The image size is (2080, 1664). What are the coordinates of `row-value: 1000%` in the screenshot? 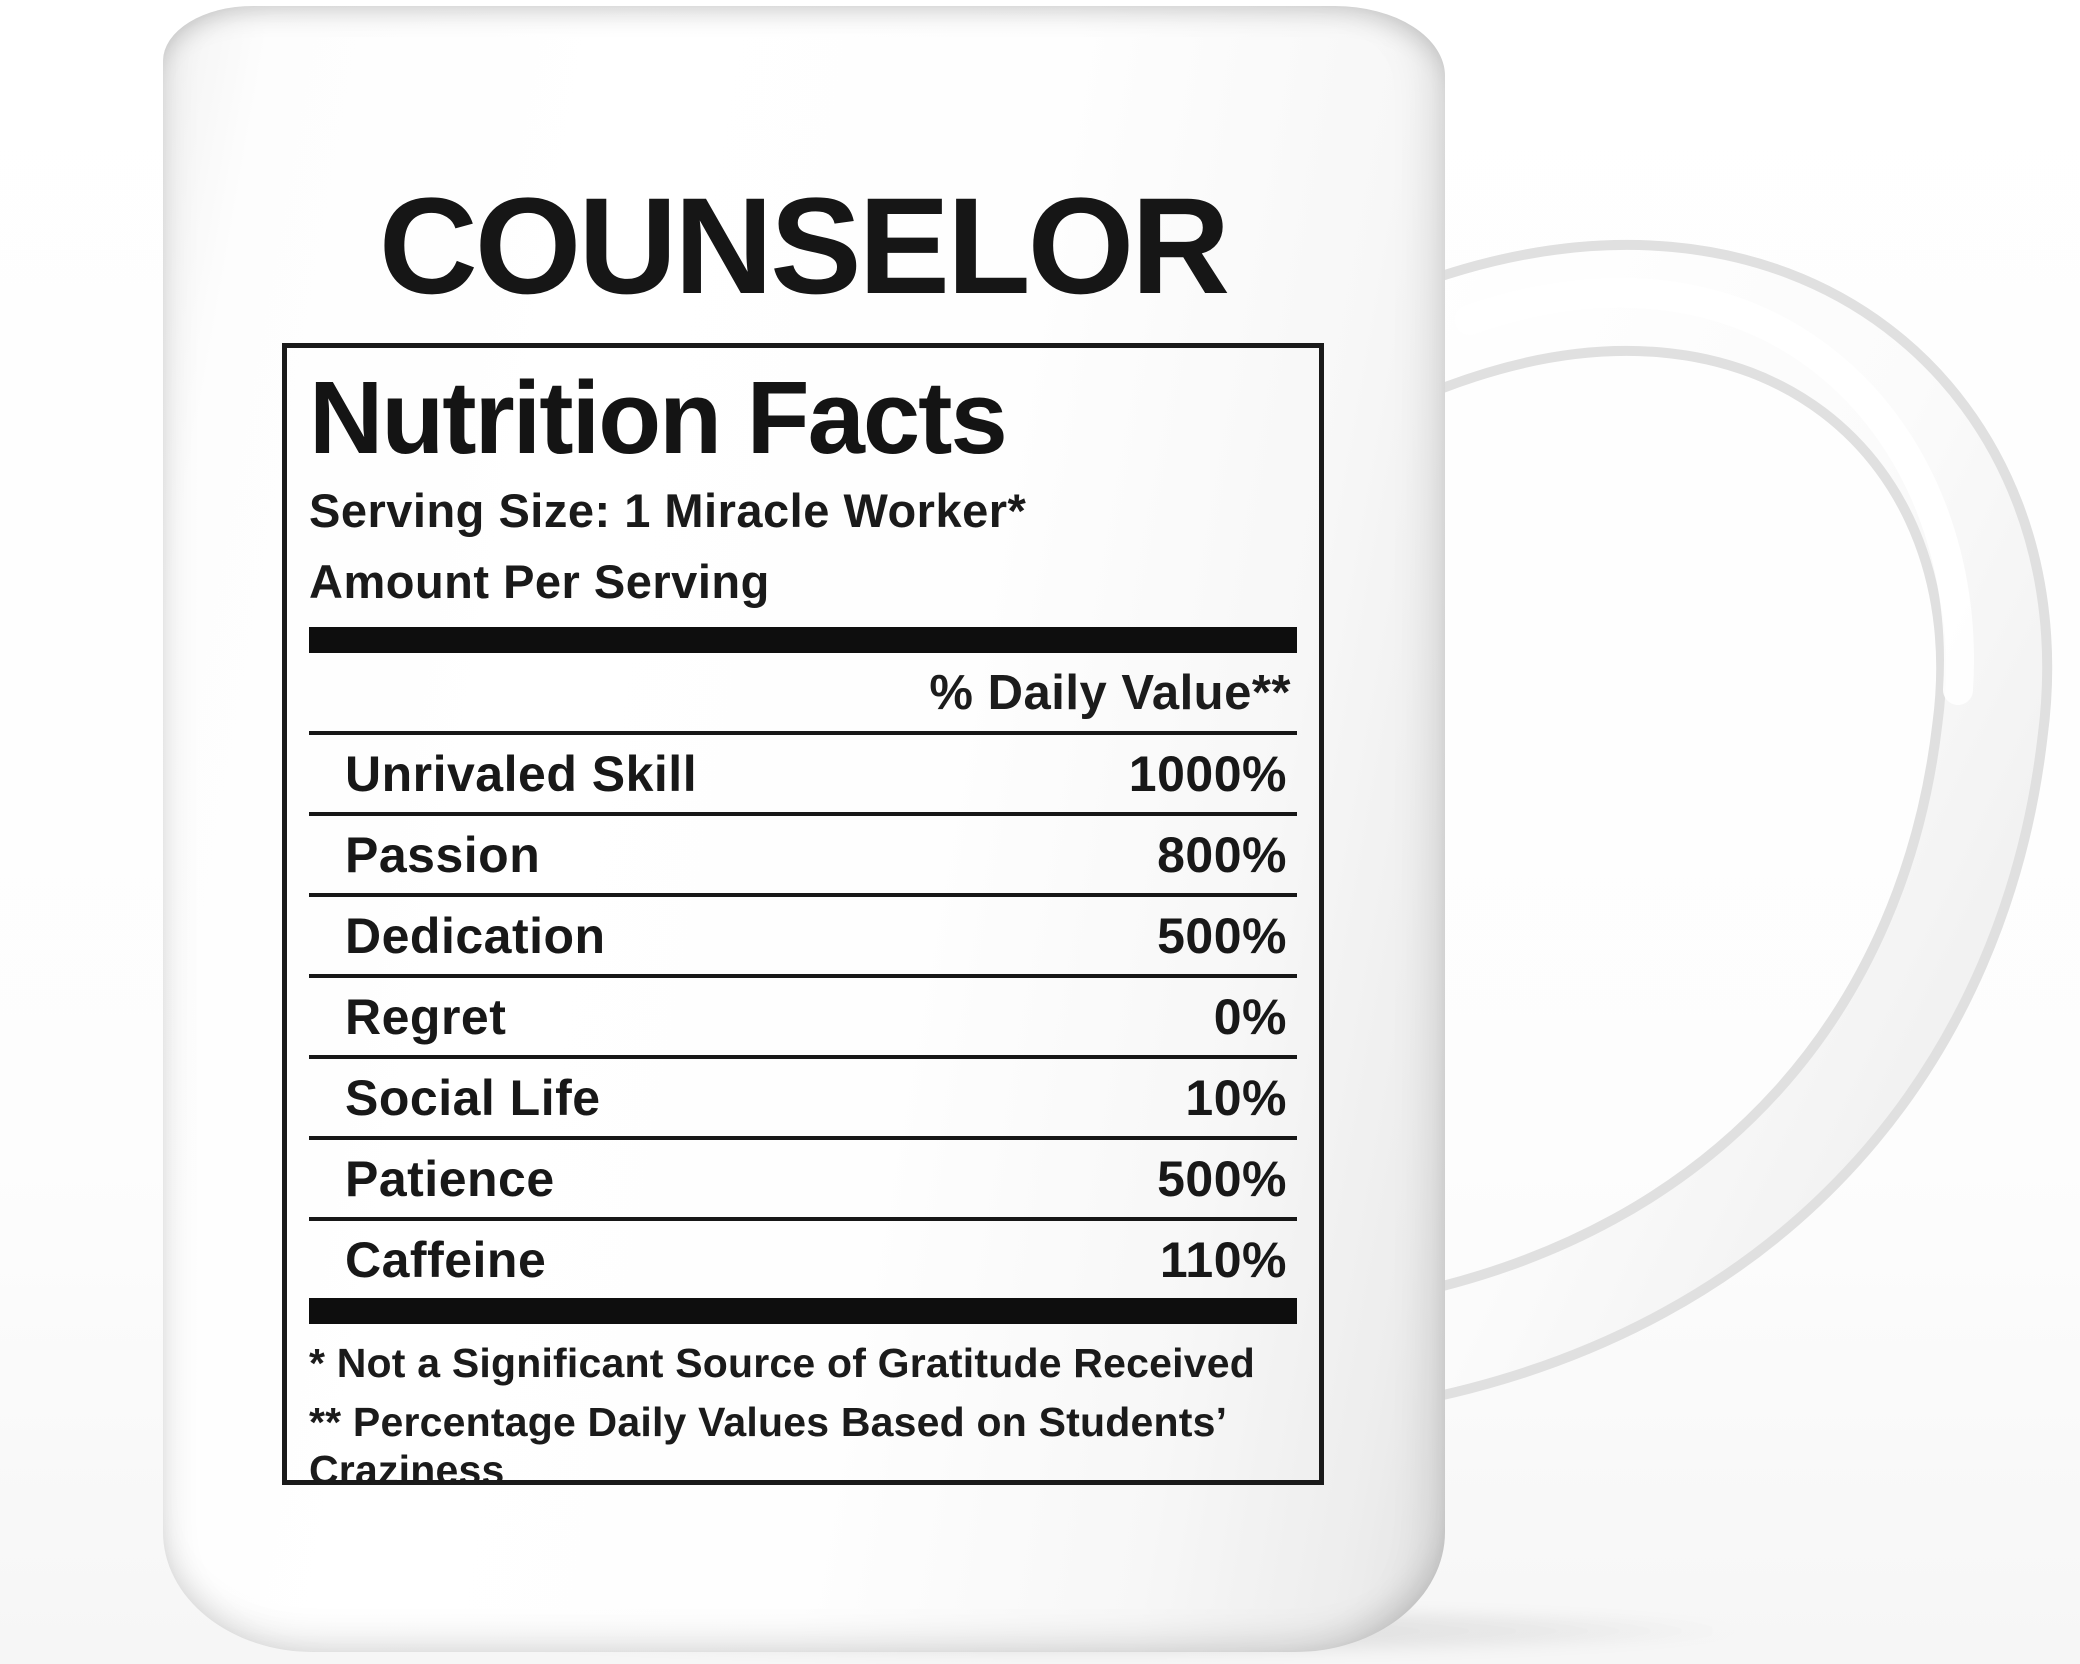 It's located at (1207, 773).